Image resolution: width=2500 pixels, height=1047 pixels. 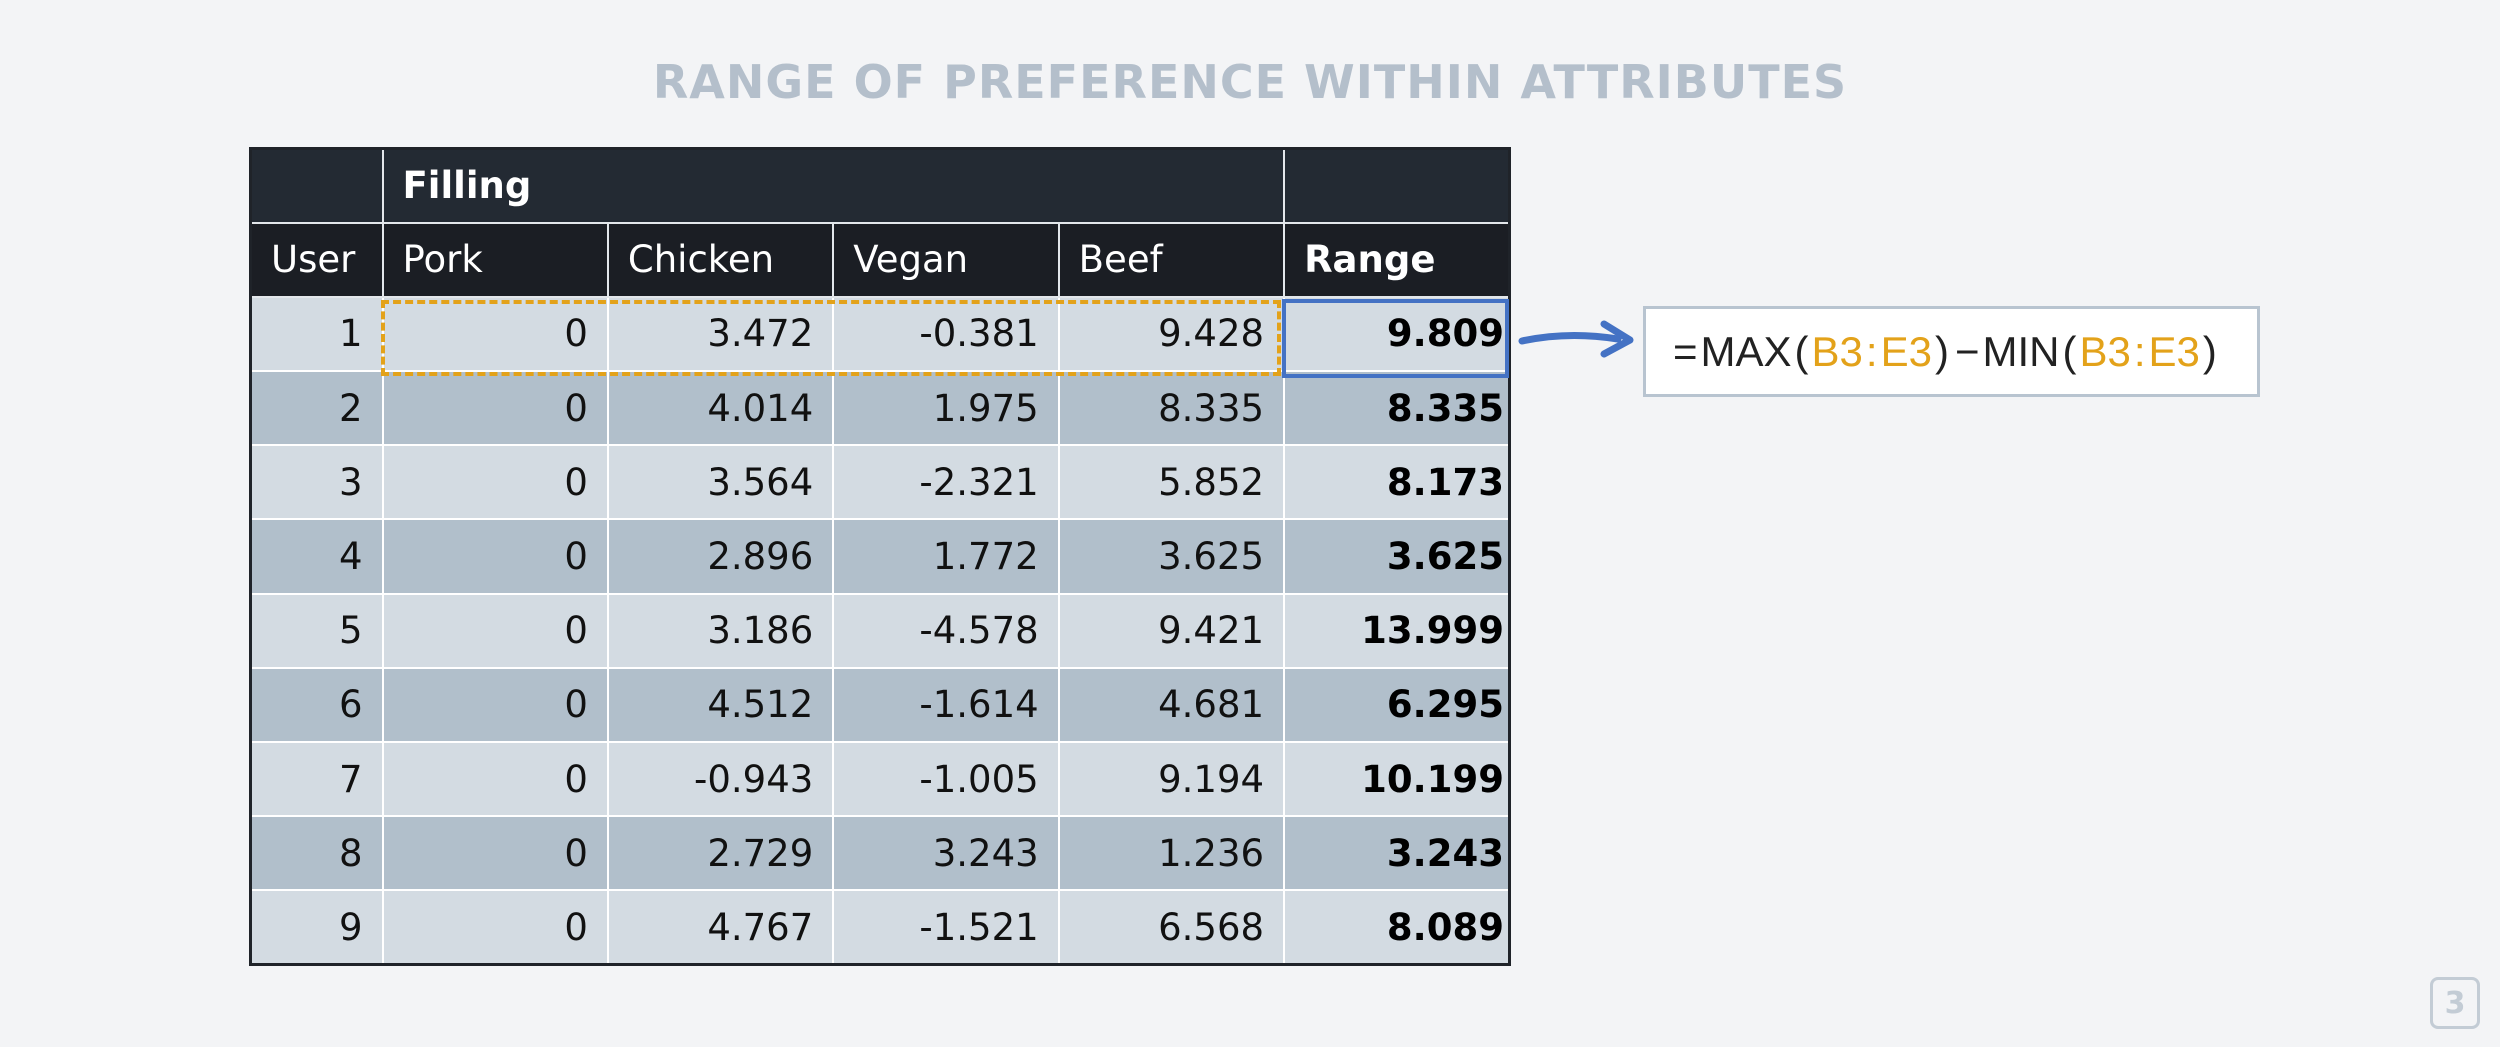 I want to click on column-header-row: User Pork Chicken Vegan Beef Range, so click(x=880, y=259).